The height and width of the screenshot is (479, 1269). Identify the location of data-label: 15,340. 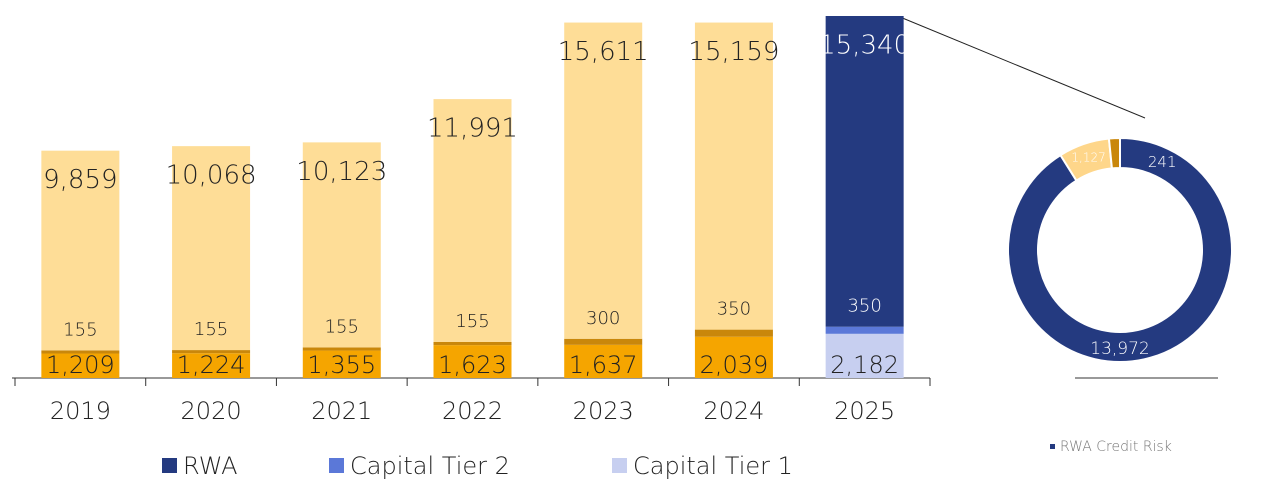
(864, 46).